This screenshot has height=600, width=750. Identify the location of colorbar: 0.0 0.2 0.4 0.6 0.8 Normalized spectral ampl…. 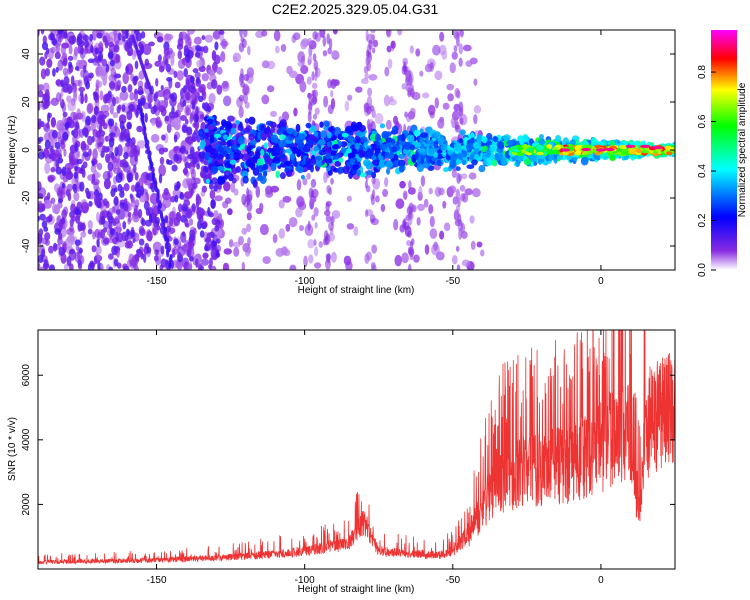
(722, 153).